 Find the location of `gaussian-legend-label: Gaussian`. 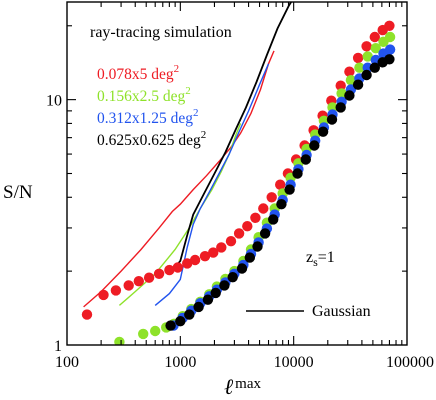

gaussian-legend-label: Gaussian is located at coordinates (341, 311).